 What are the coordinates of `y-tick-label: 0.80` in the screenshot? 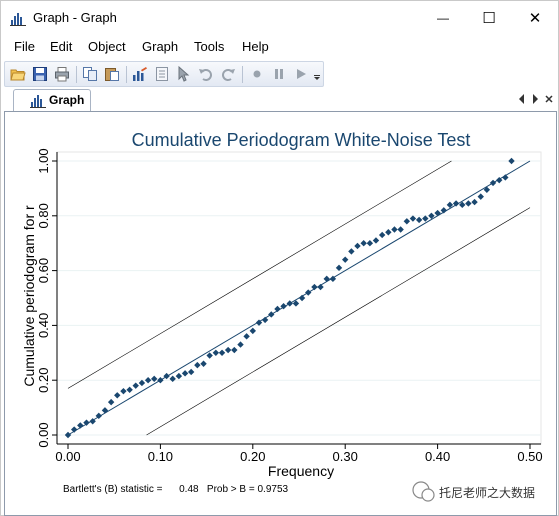 It's located at (43, 215).